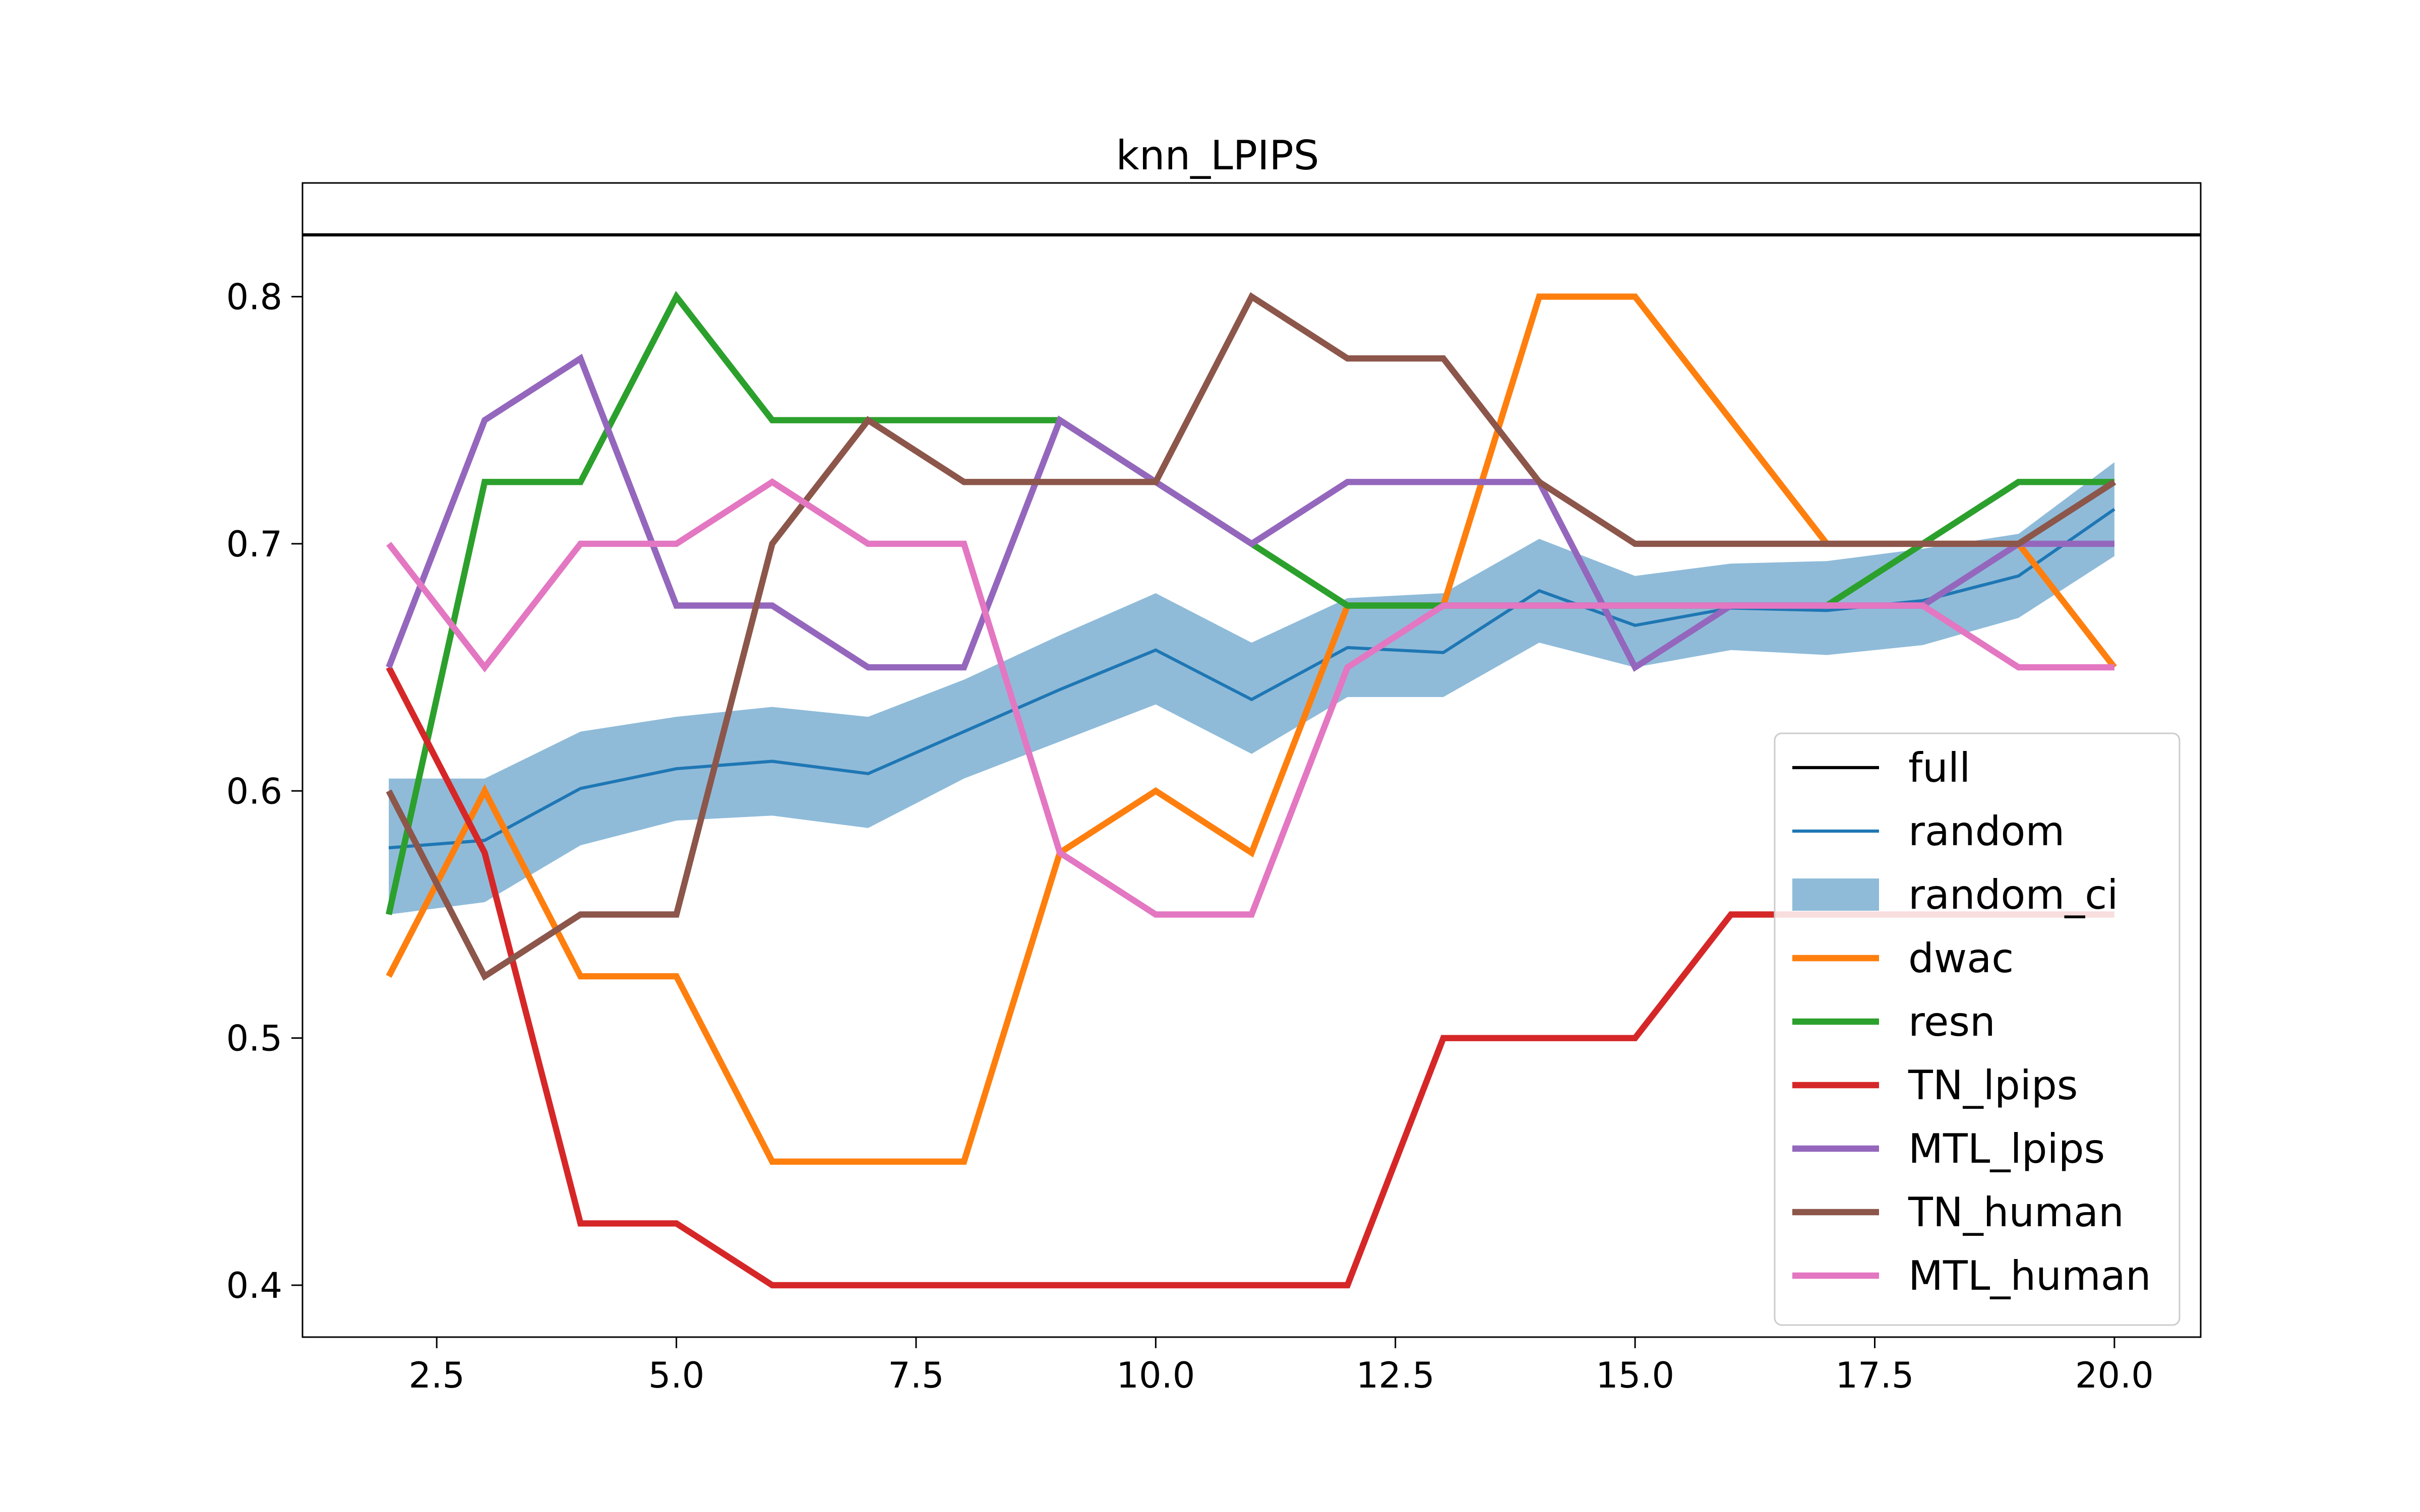 The width and height of the screenshot is (2420, 1512). Describe the element at coordinates (254, 297) in the screenshot. I see `y-tick-label: 0.8` at that location.